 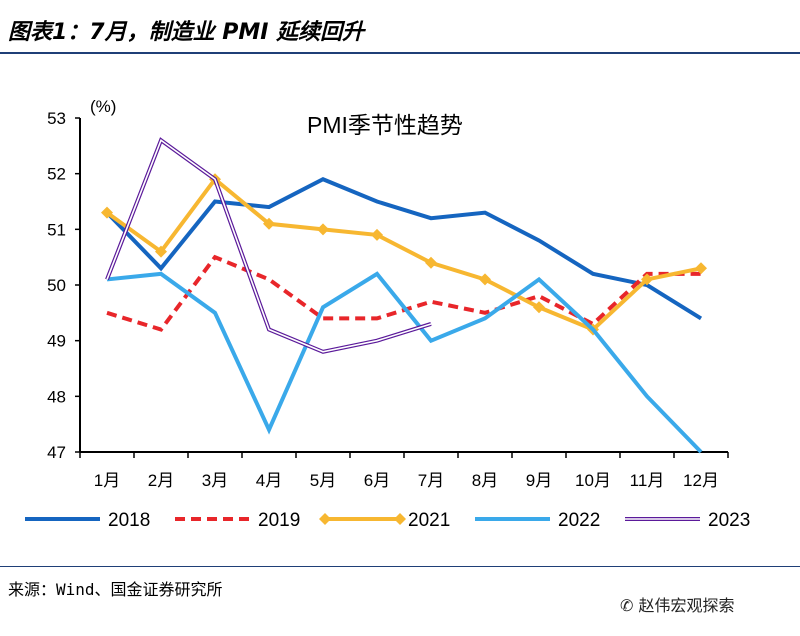 I want to click on watermark-text: 赵伟宏观探索, so click(x=686, y=605).